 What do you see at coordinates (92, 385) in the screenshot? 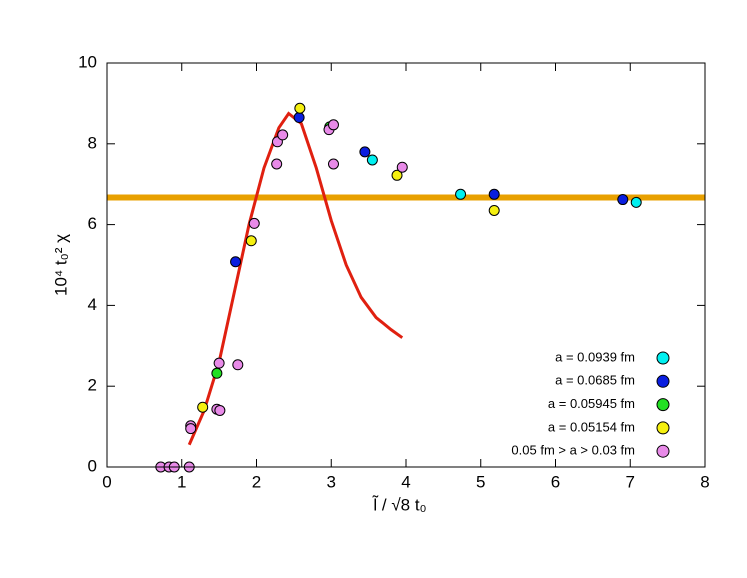
I see `y-tick-label: 2` at bounding box center [92, 385].